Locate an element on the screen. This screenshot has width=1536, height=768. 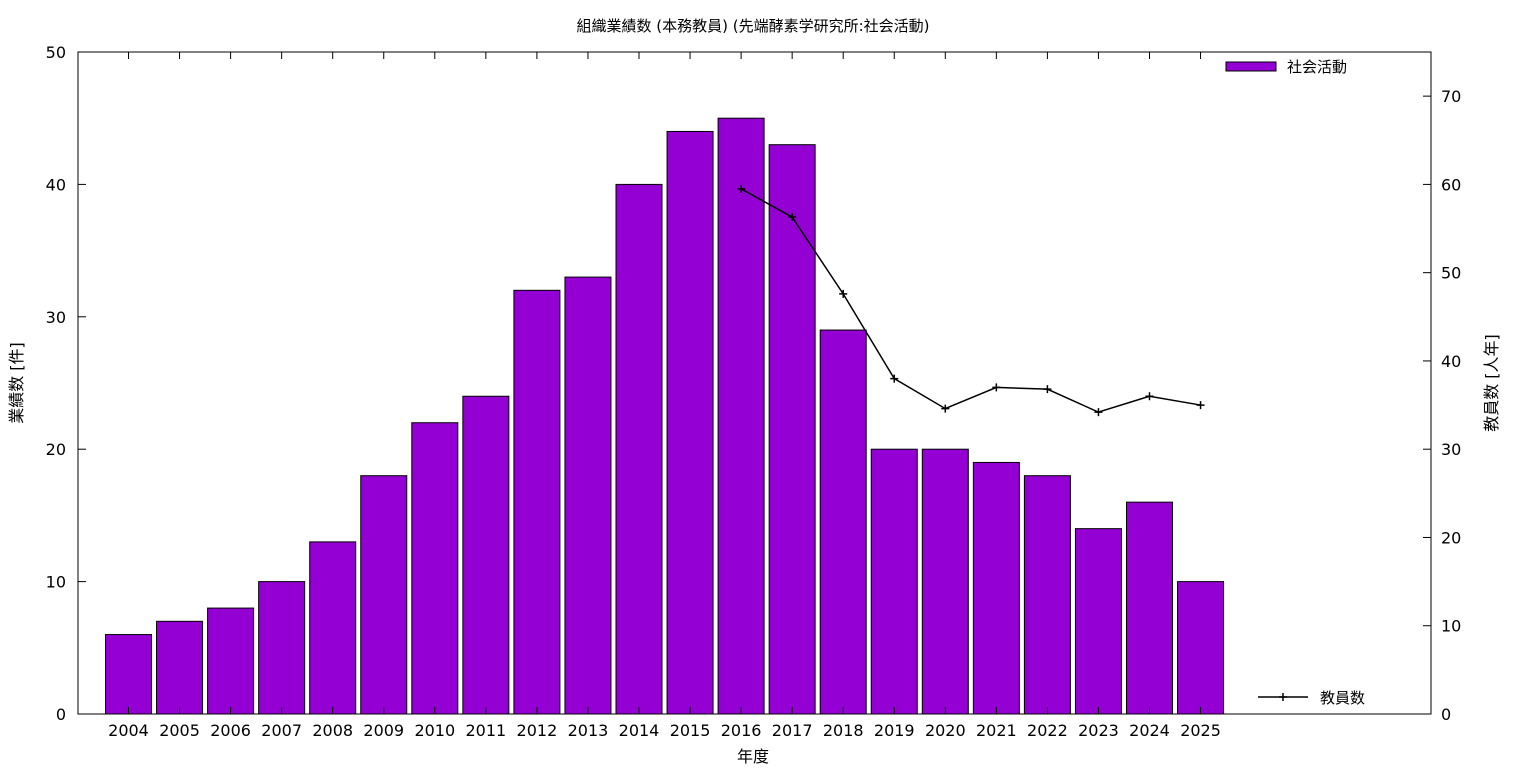
bar-2005 is located at coordinates (180, 667).